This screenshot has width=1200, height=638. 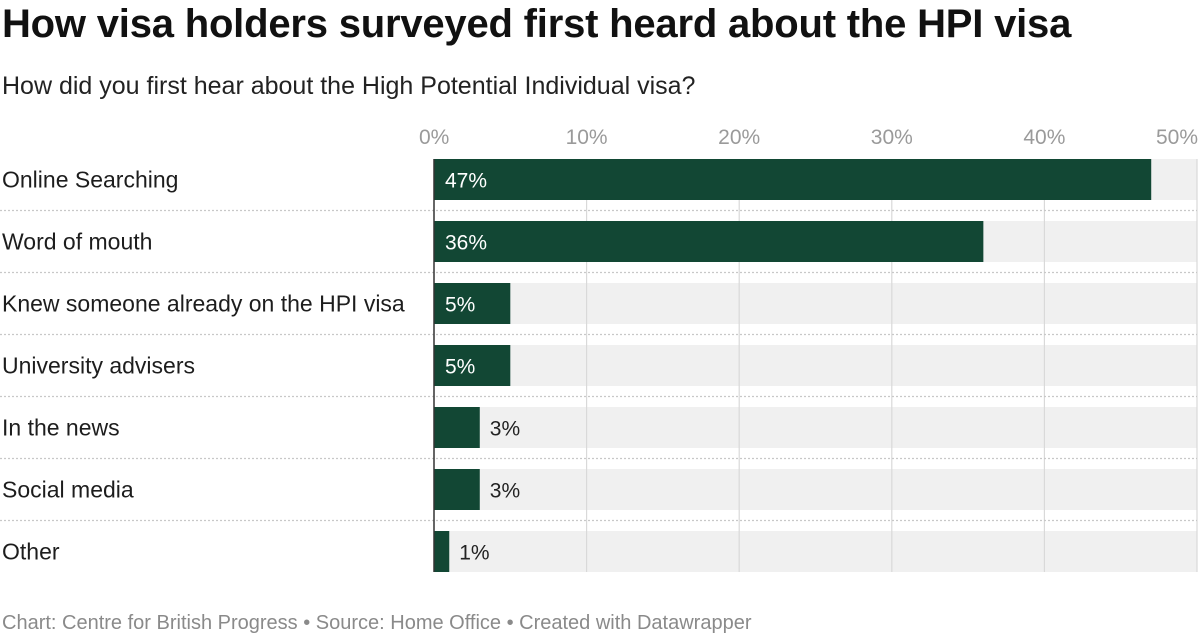 I want to click on x-tick-label: 30%, so click(x=892, y=137).